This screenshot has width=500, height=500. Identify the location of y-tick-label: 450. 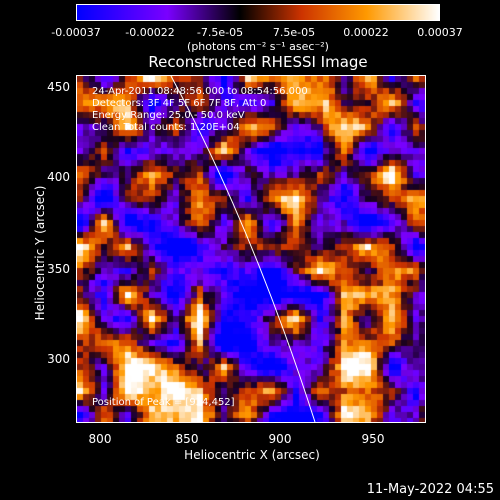
(58, 87).